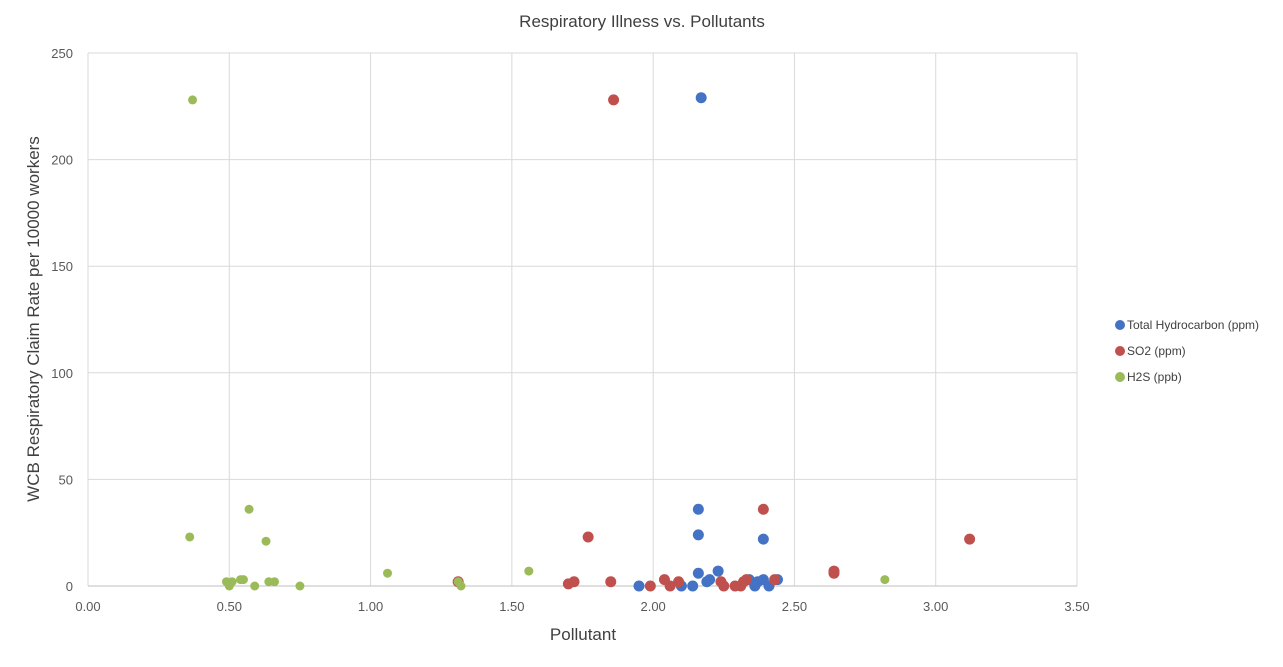 This screenshot has height=667, width=1283. I want to click on y-tick-label: 0, so click(69, 586).